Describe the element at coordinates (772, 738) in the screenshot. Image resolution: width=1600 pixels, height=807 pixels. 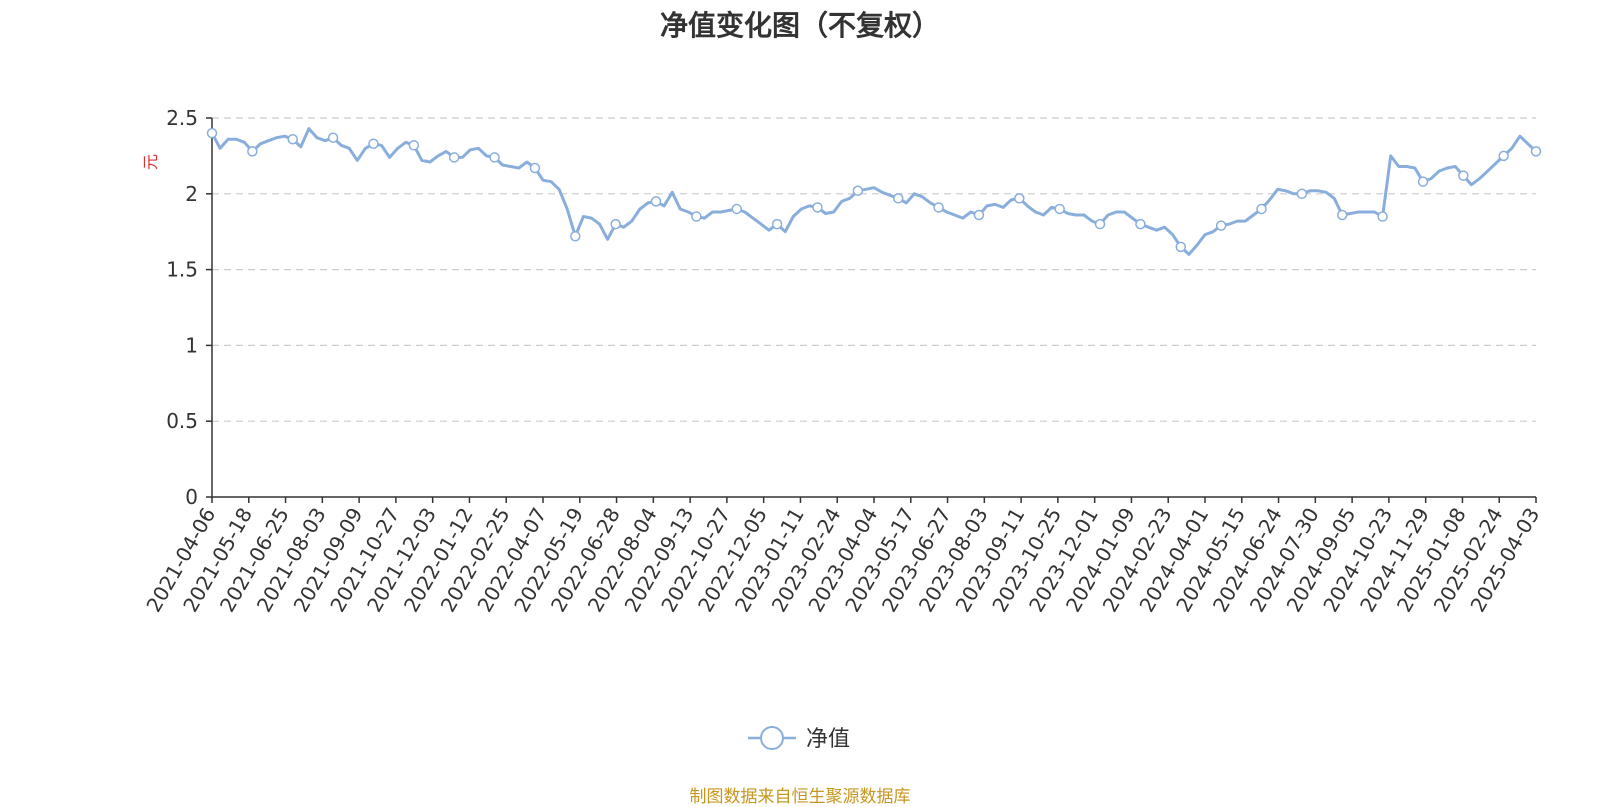
I see `legend-circle-icon` at that location.